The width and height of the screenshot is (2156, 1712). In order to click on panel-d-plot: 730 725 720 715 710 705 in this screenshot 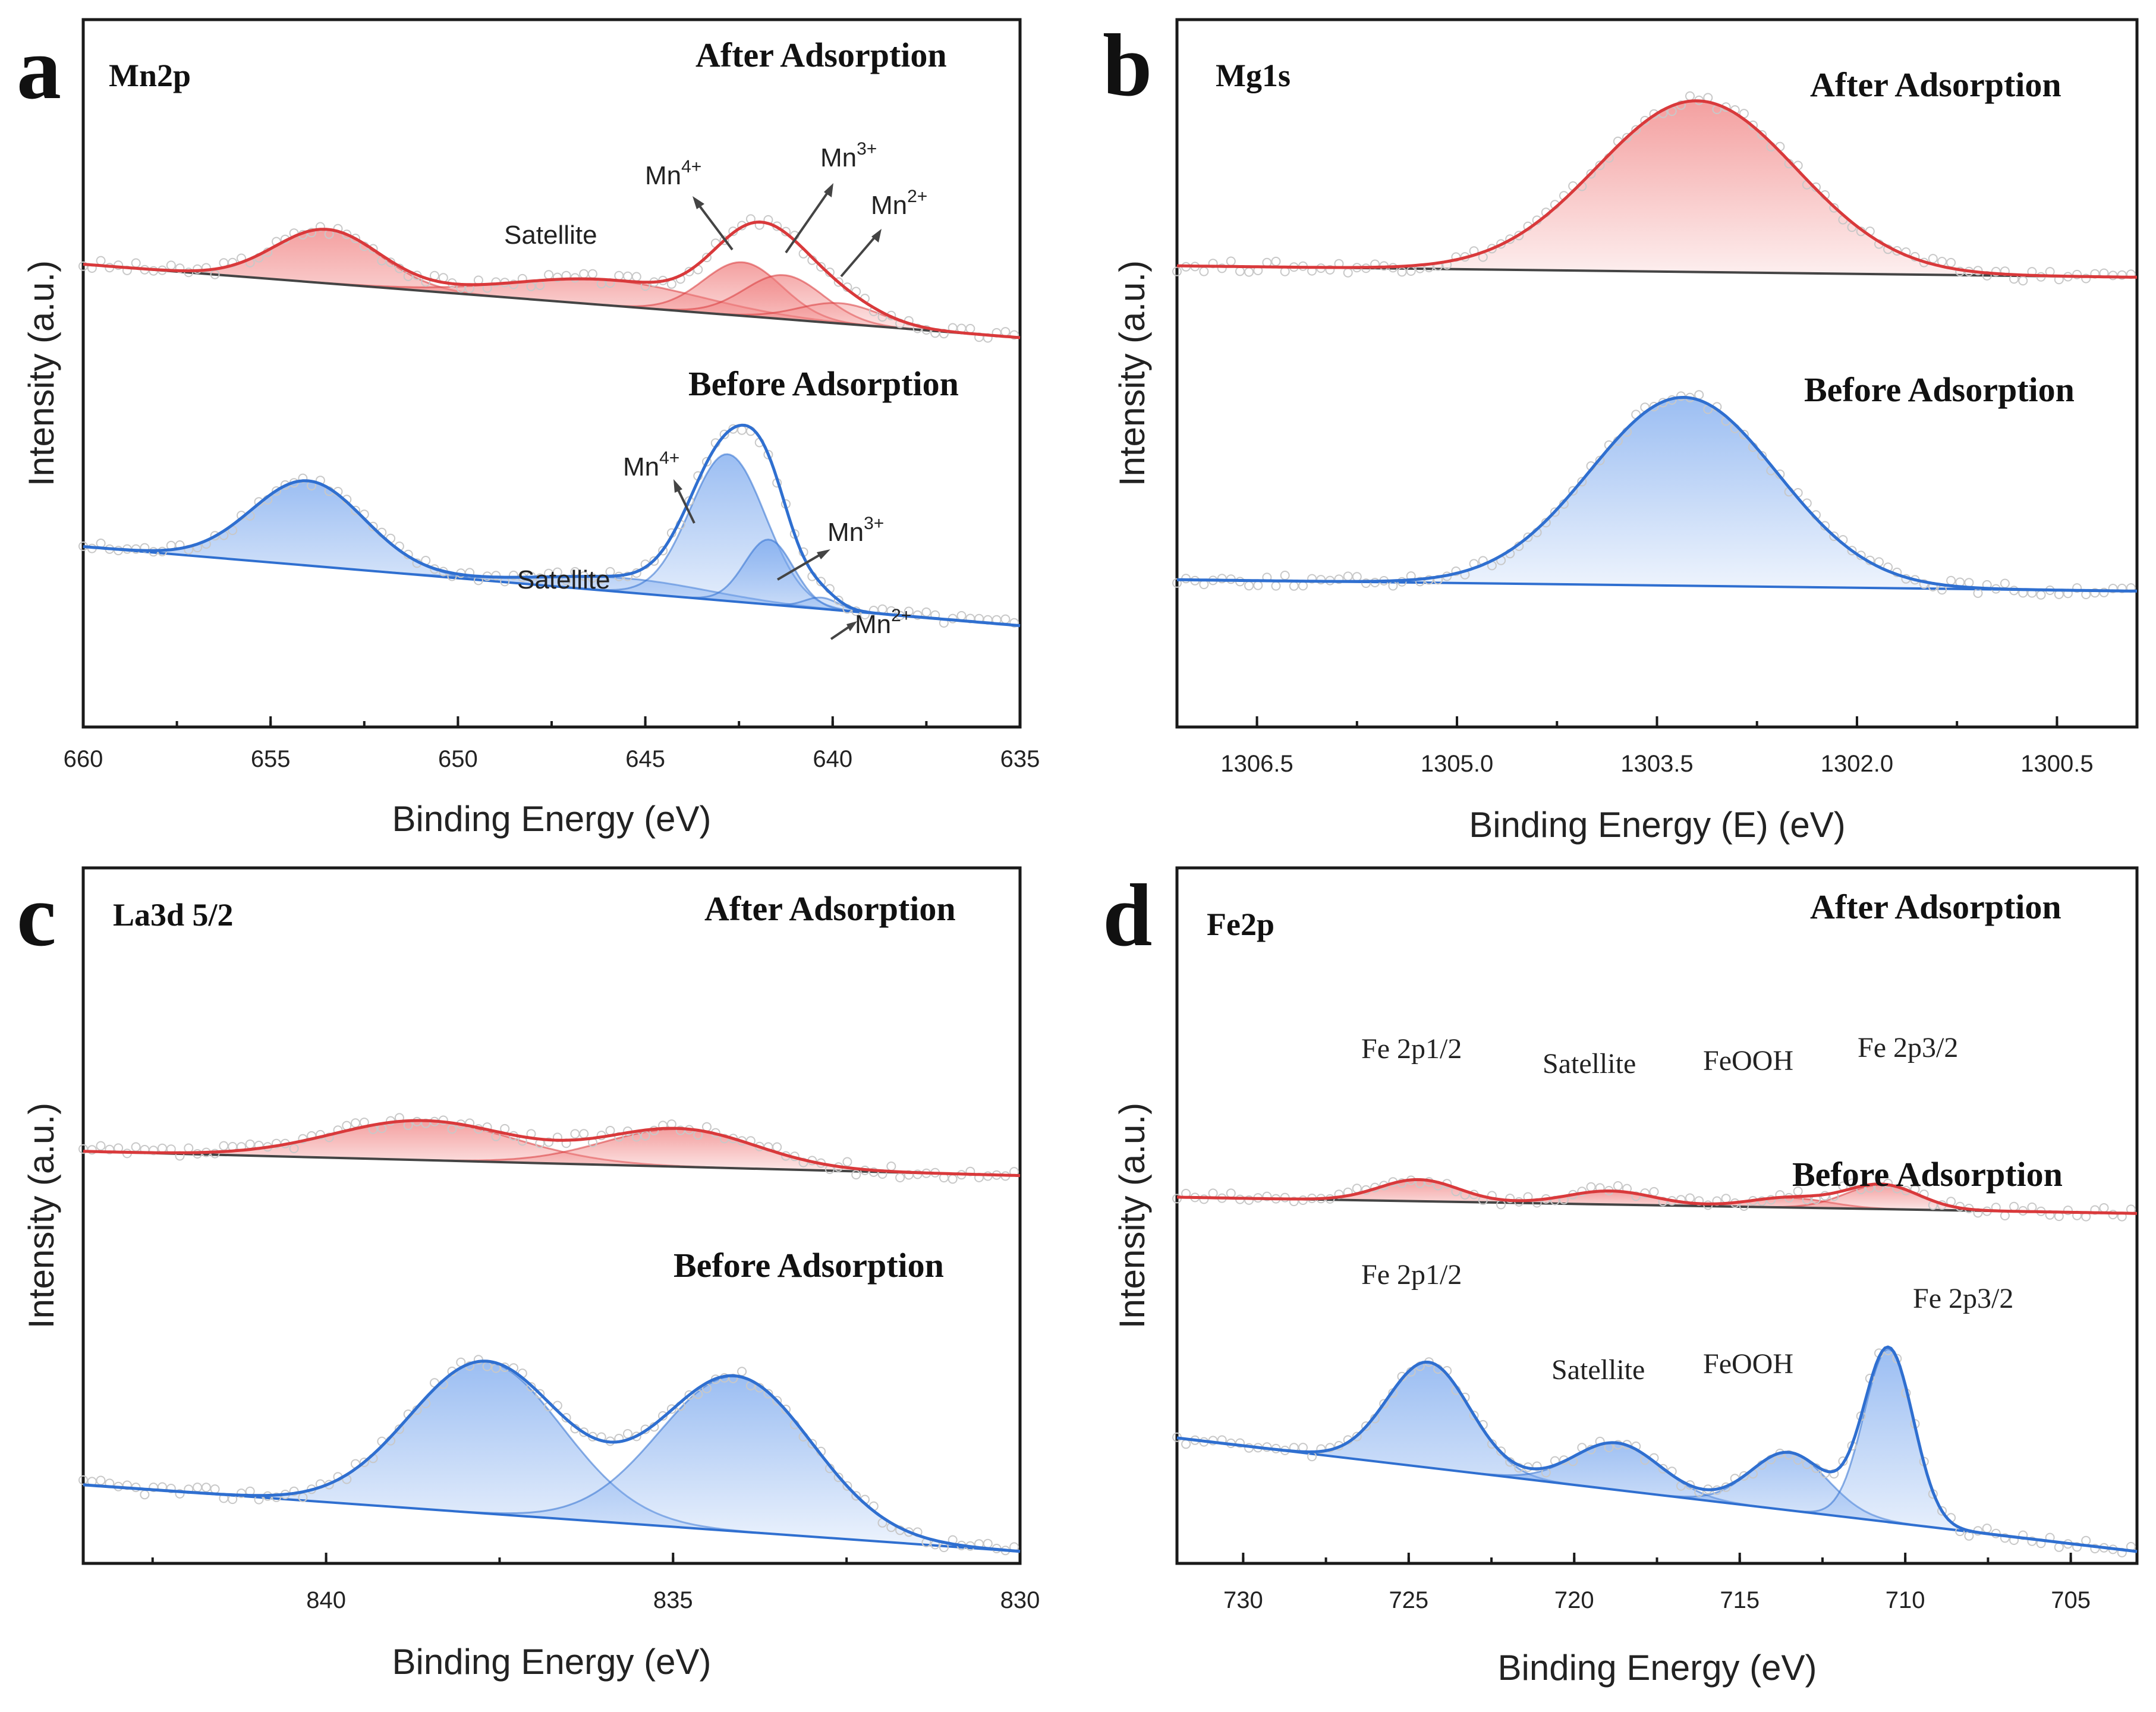, I will do `click(1655, 1394)`.